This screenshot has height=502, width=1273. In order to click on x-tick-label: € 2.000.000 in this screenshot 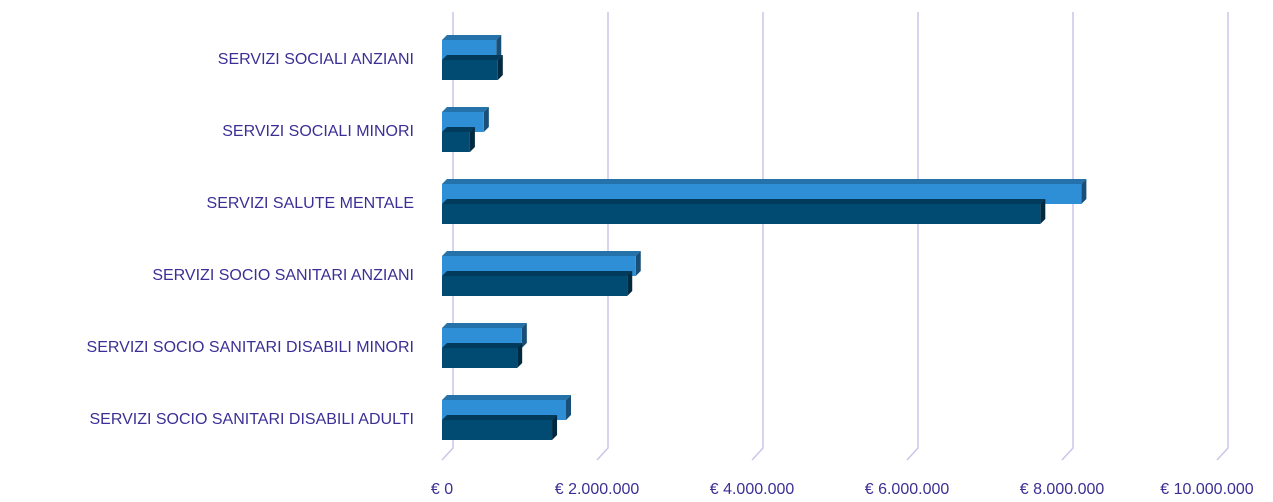, I will do `click(597, 489)`.